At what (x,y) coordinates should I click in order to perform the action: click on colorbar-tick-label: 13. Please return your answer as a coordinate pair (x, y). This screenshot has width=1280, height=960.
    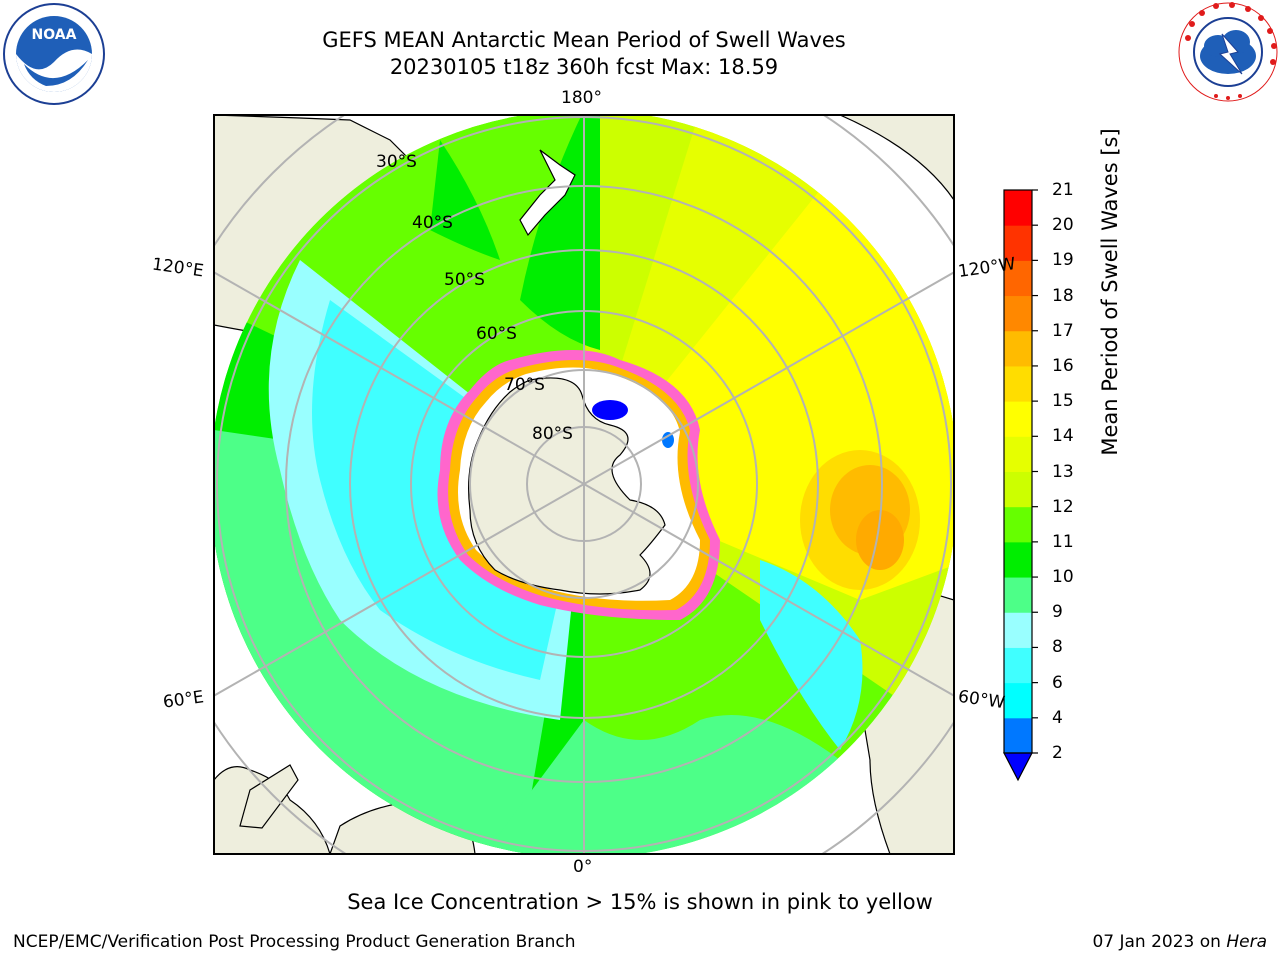
    Looking at the image, I should click on (1063, 471).